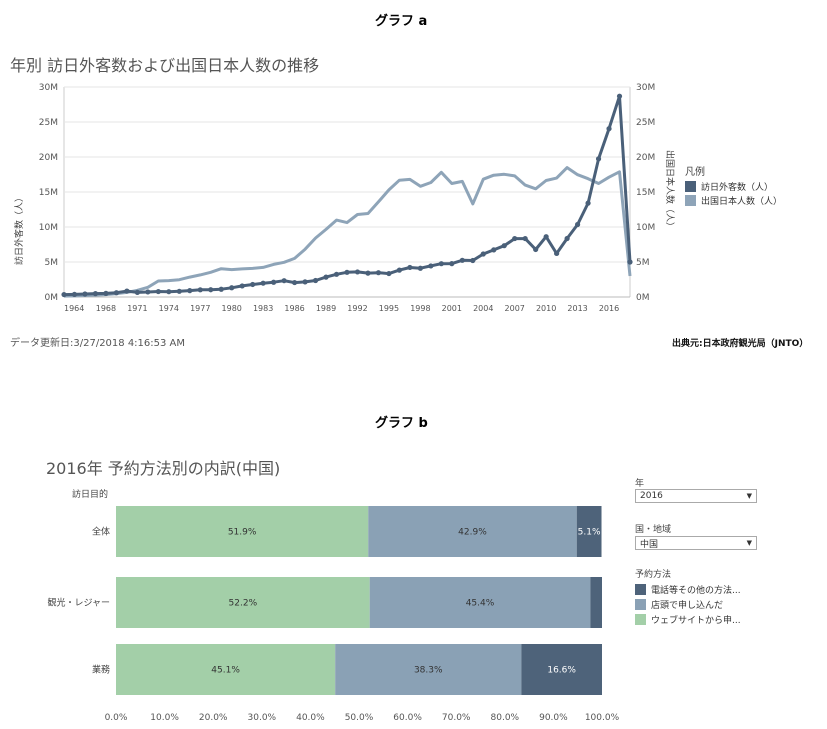  Describe the element at coordinates (696, 543) in the screenshot. I see `country-dropdown: 中国 ▼` at that location.